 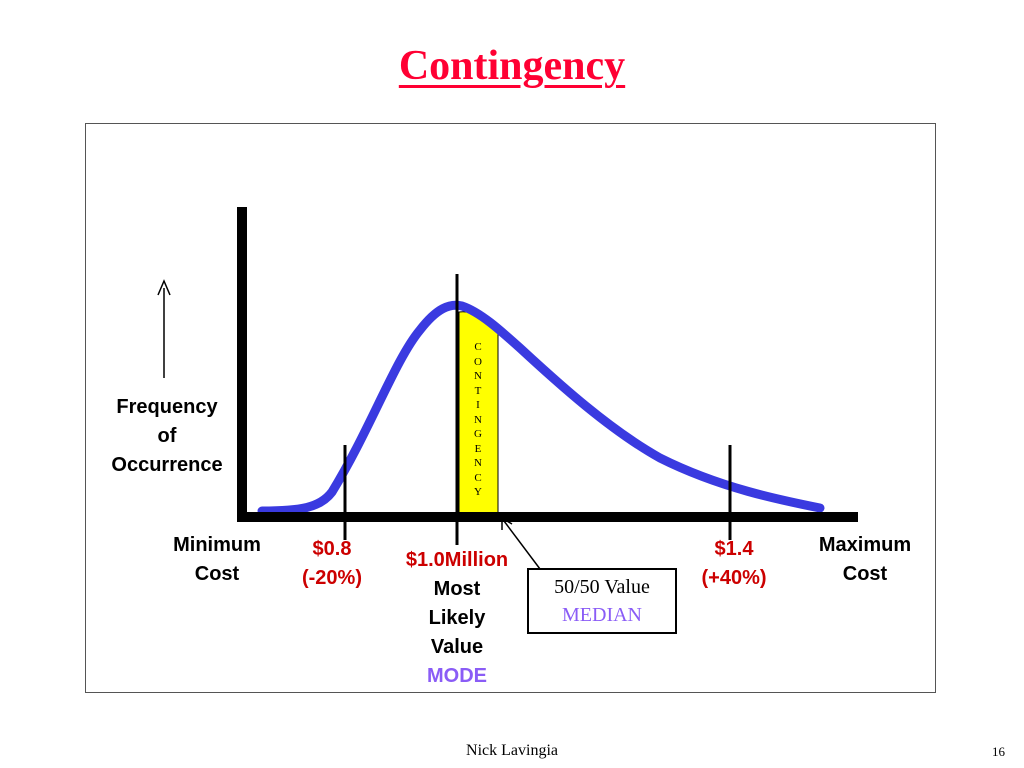 I want to click on mode-tag: MODE, so click(x=457, y=676).